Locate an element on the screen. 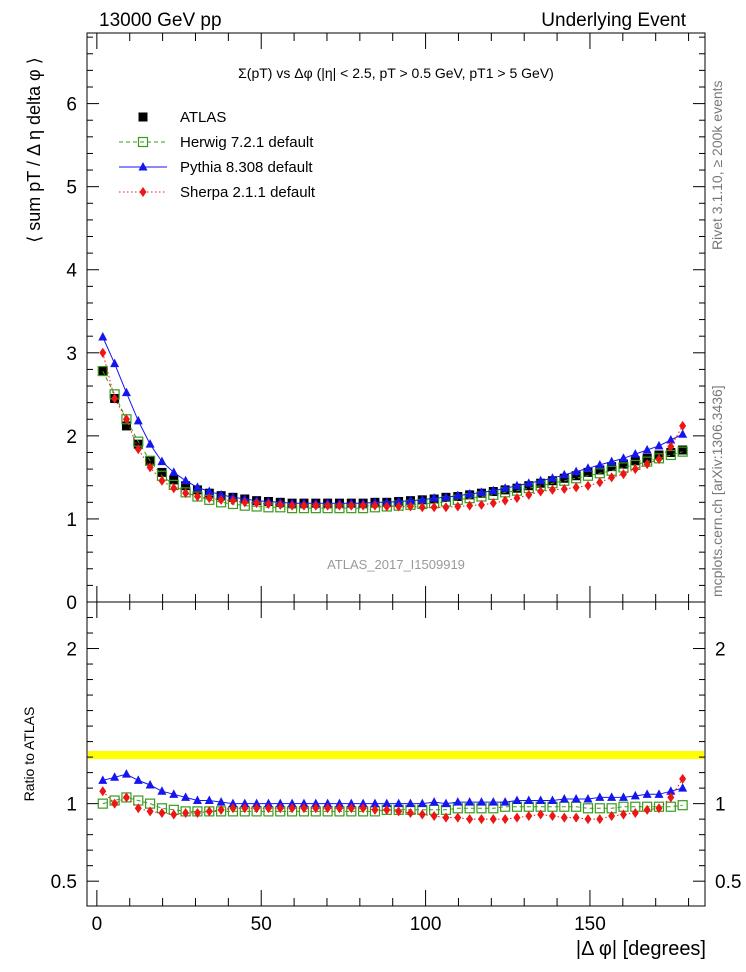  ratio-ytick-label-right: 2 is located at coordinates (720, 650).